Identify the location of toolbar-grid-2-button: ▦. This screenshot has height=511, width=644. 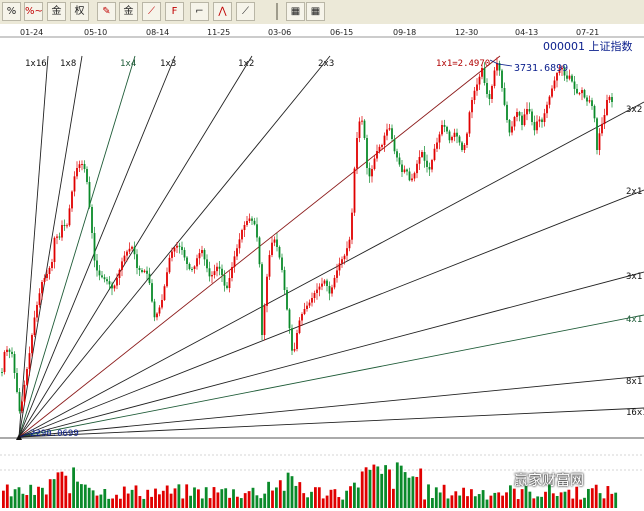
(315, 11).